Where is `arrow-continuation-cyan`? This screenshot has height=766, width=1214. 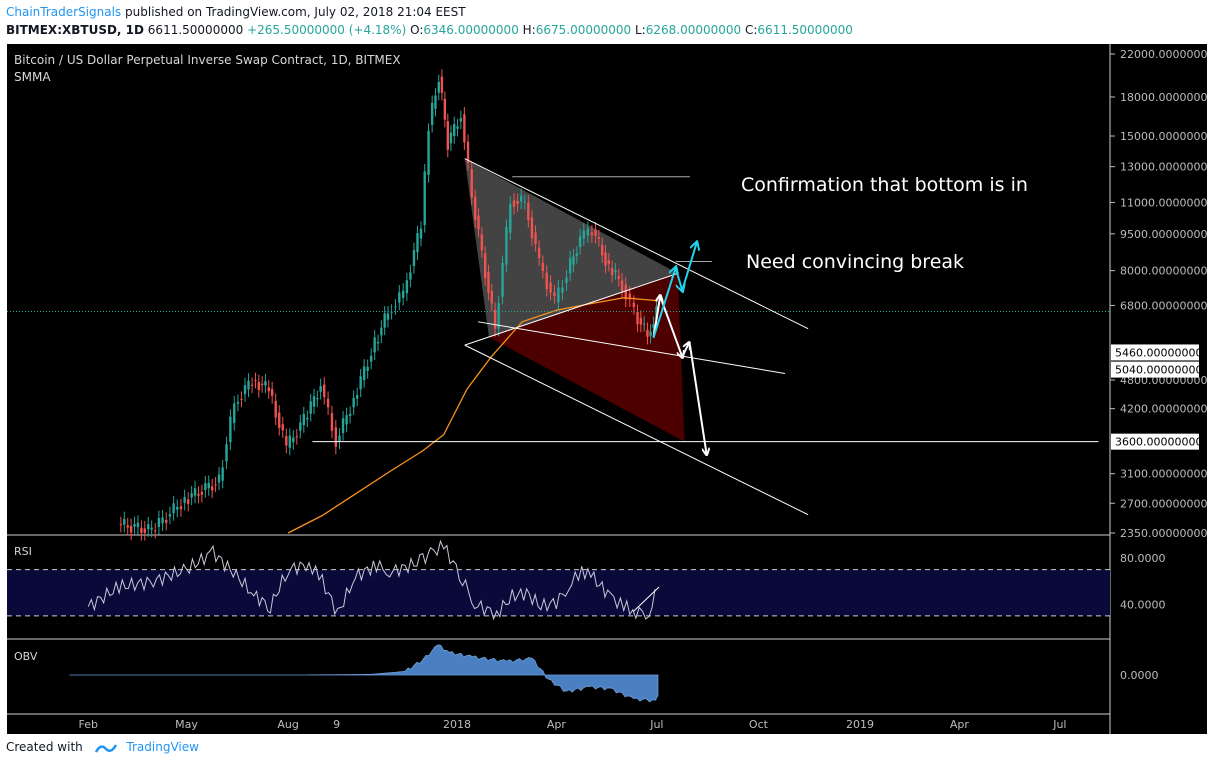
arrow-continuation-cyan is located at coordinates (688, 267).